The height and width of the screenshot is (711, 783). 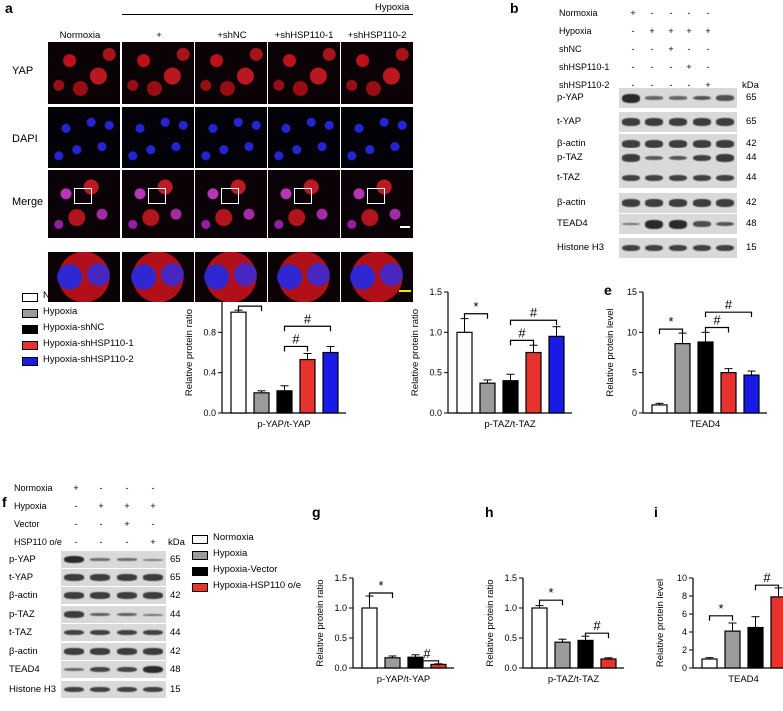 What do you see at coordinates (572, 223) in the screenshot?
I see `b-blot-label-7: TEAD4` at bounding box center [572, 223].